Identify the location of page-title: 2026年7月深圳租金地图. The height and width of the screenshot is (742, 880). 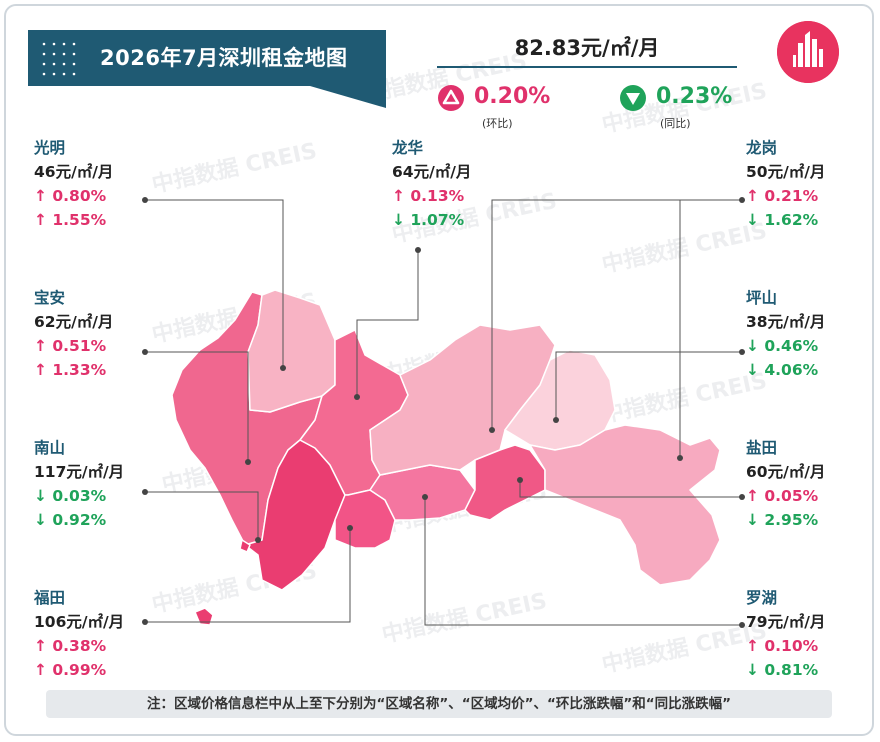
(224, 58).